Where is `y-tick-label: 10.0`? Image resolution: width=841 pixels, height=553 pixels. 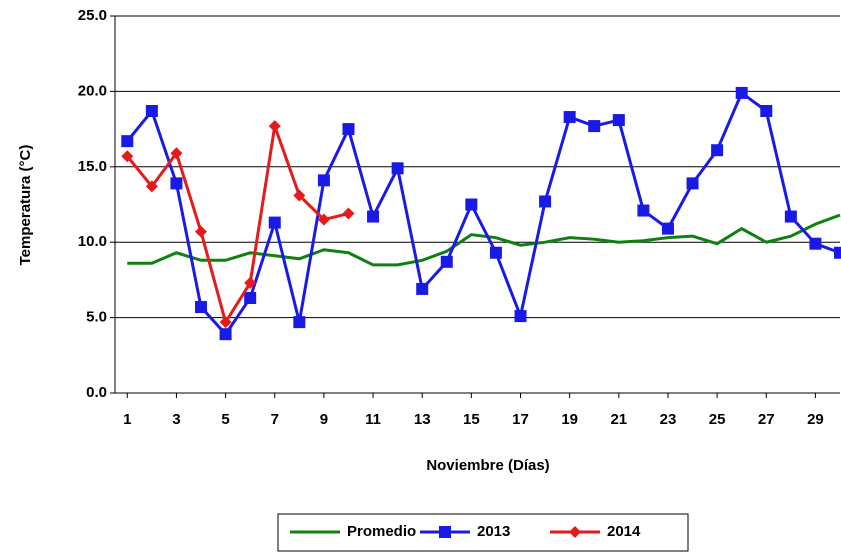
y-tick-label: 10.0 is located at coordinates (92, 241).